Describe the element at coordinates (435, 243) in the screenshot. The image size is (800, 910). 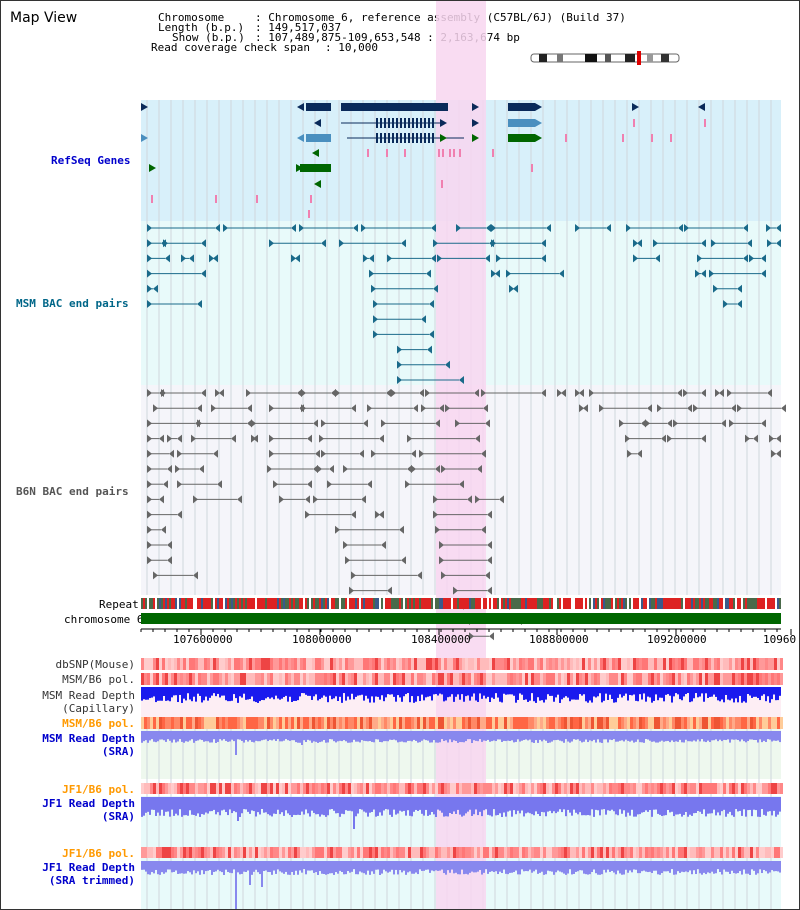
I see `msm-bac-pair-end` at that location.